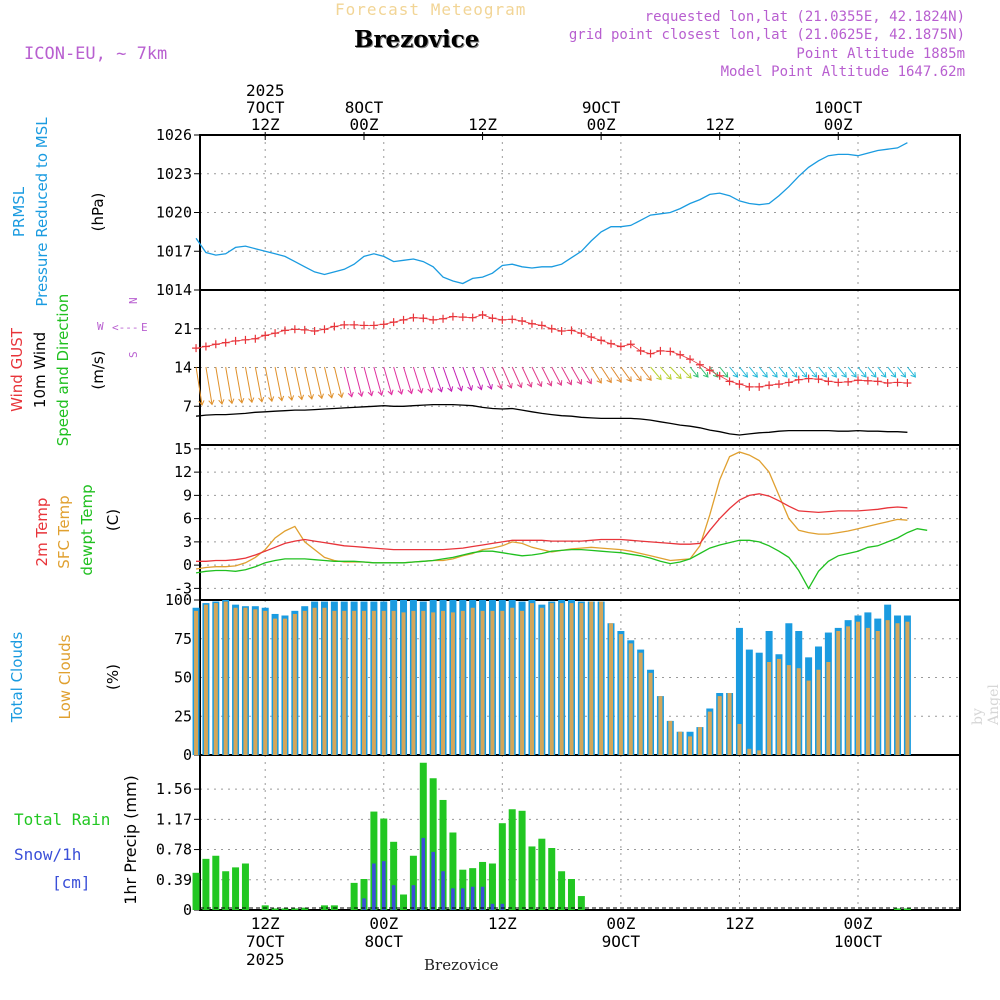 This screenshot has height=1000, width=1000. Describe the element at coordinates (804, 17) in the screenshot. I see `requested-coords: requested lon,lat (21.0355E, 42.1824N)` at that location.